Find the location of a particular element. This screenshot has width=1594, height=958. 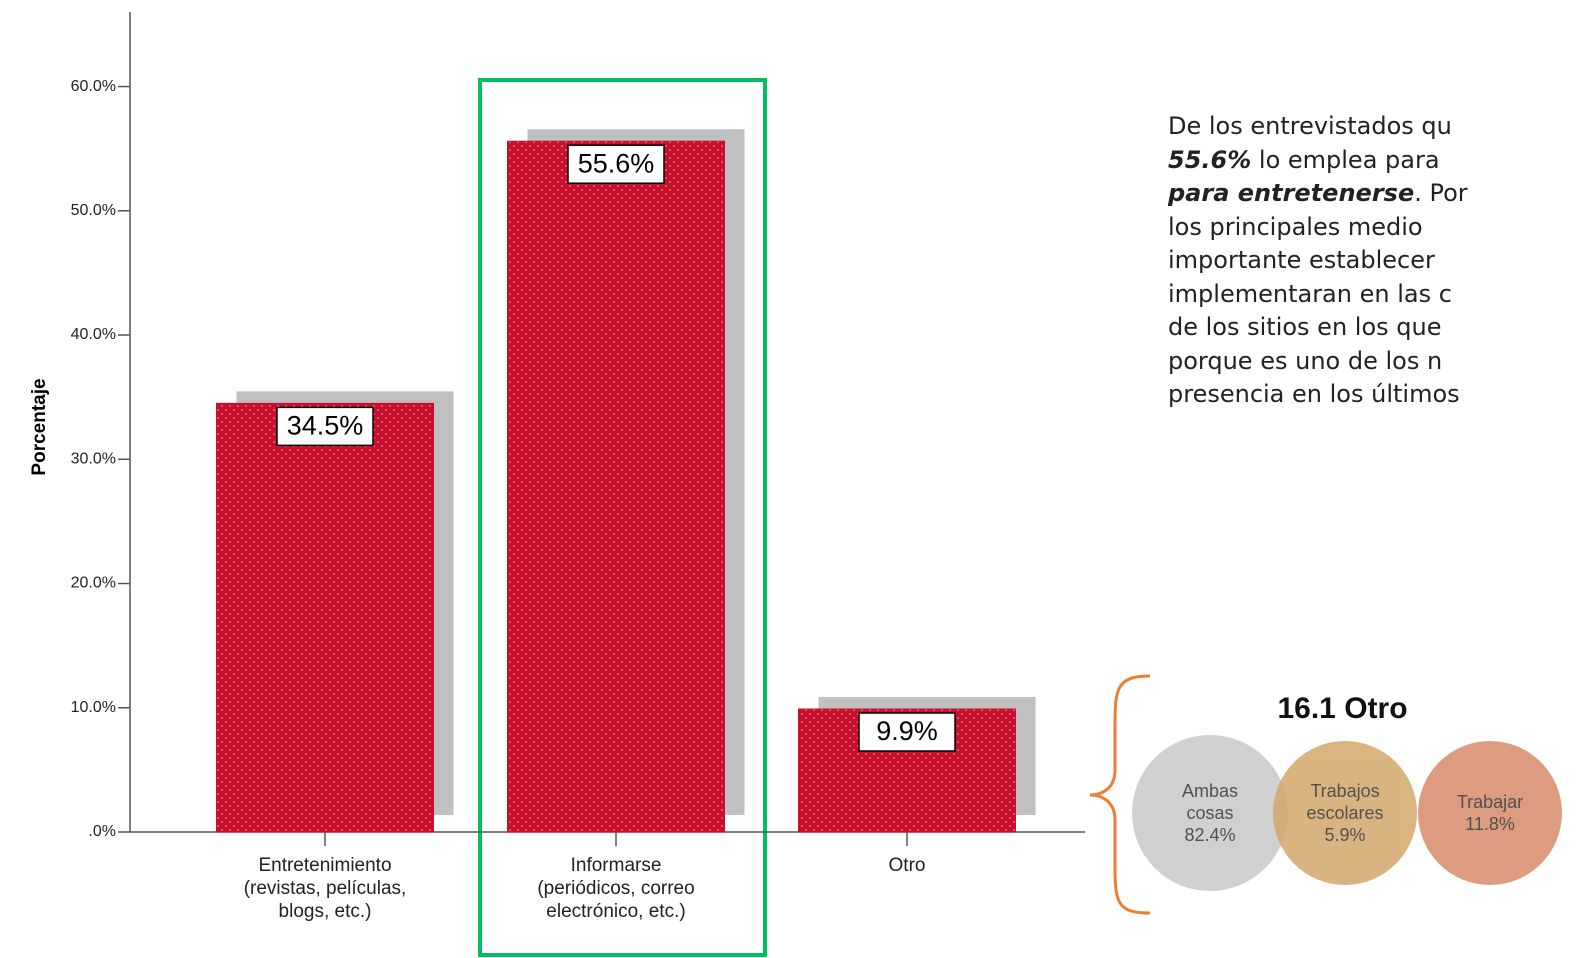

text-line: presencia en los últimos is located at coordinates (1381, 395).